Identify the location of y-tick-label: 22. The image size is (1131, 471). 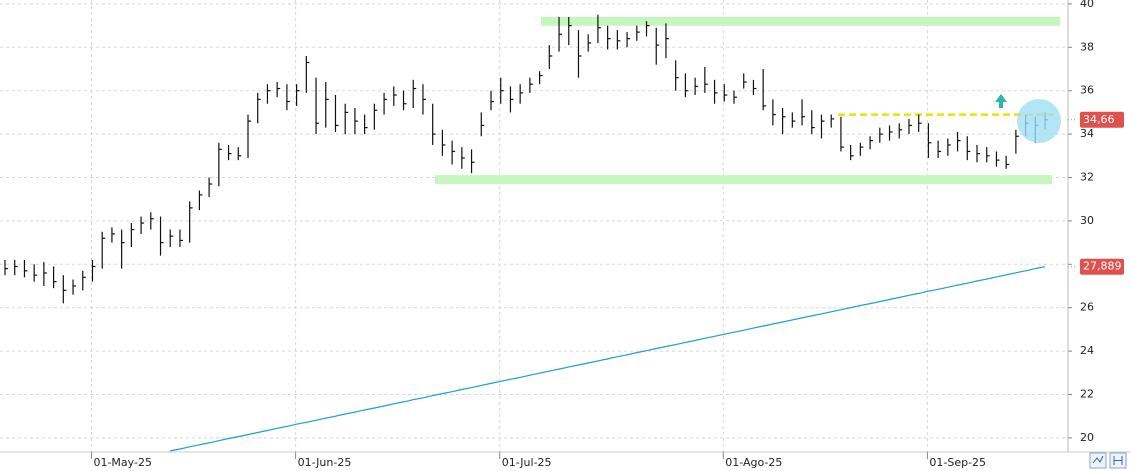
(1087, 393).